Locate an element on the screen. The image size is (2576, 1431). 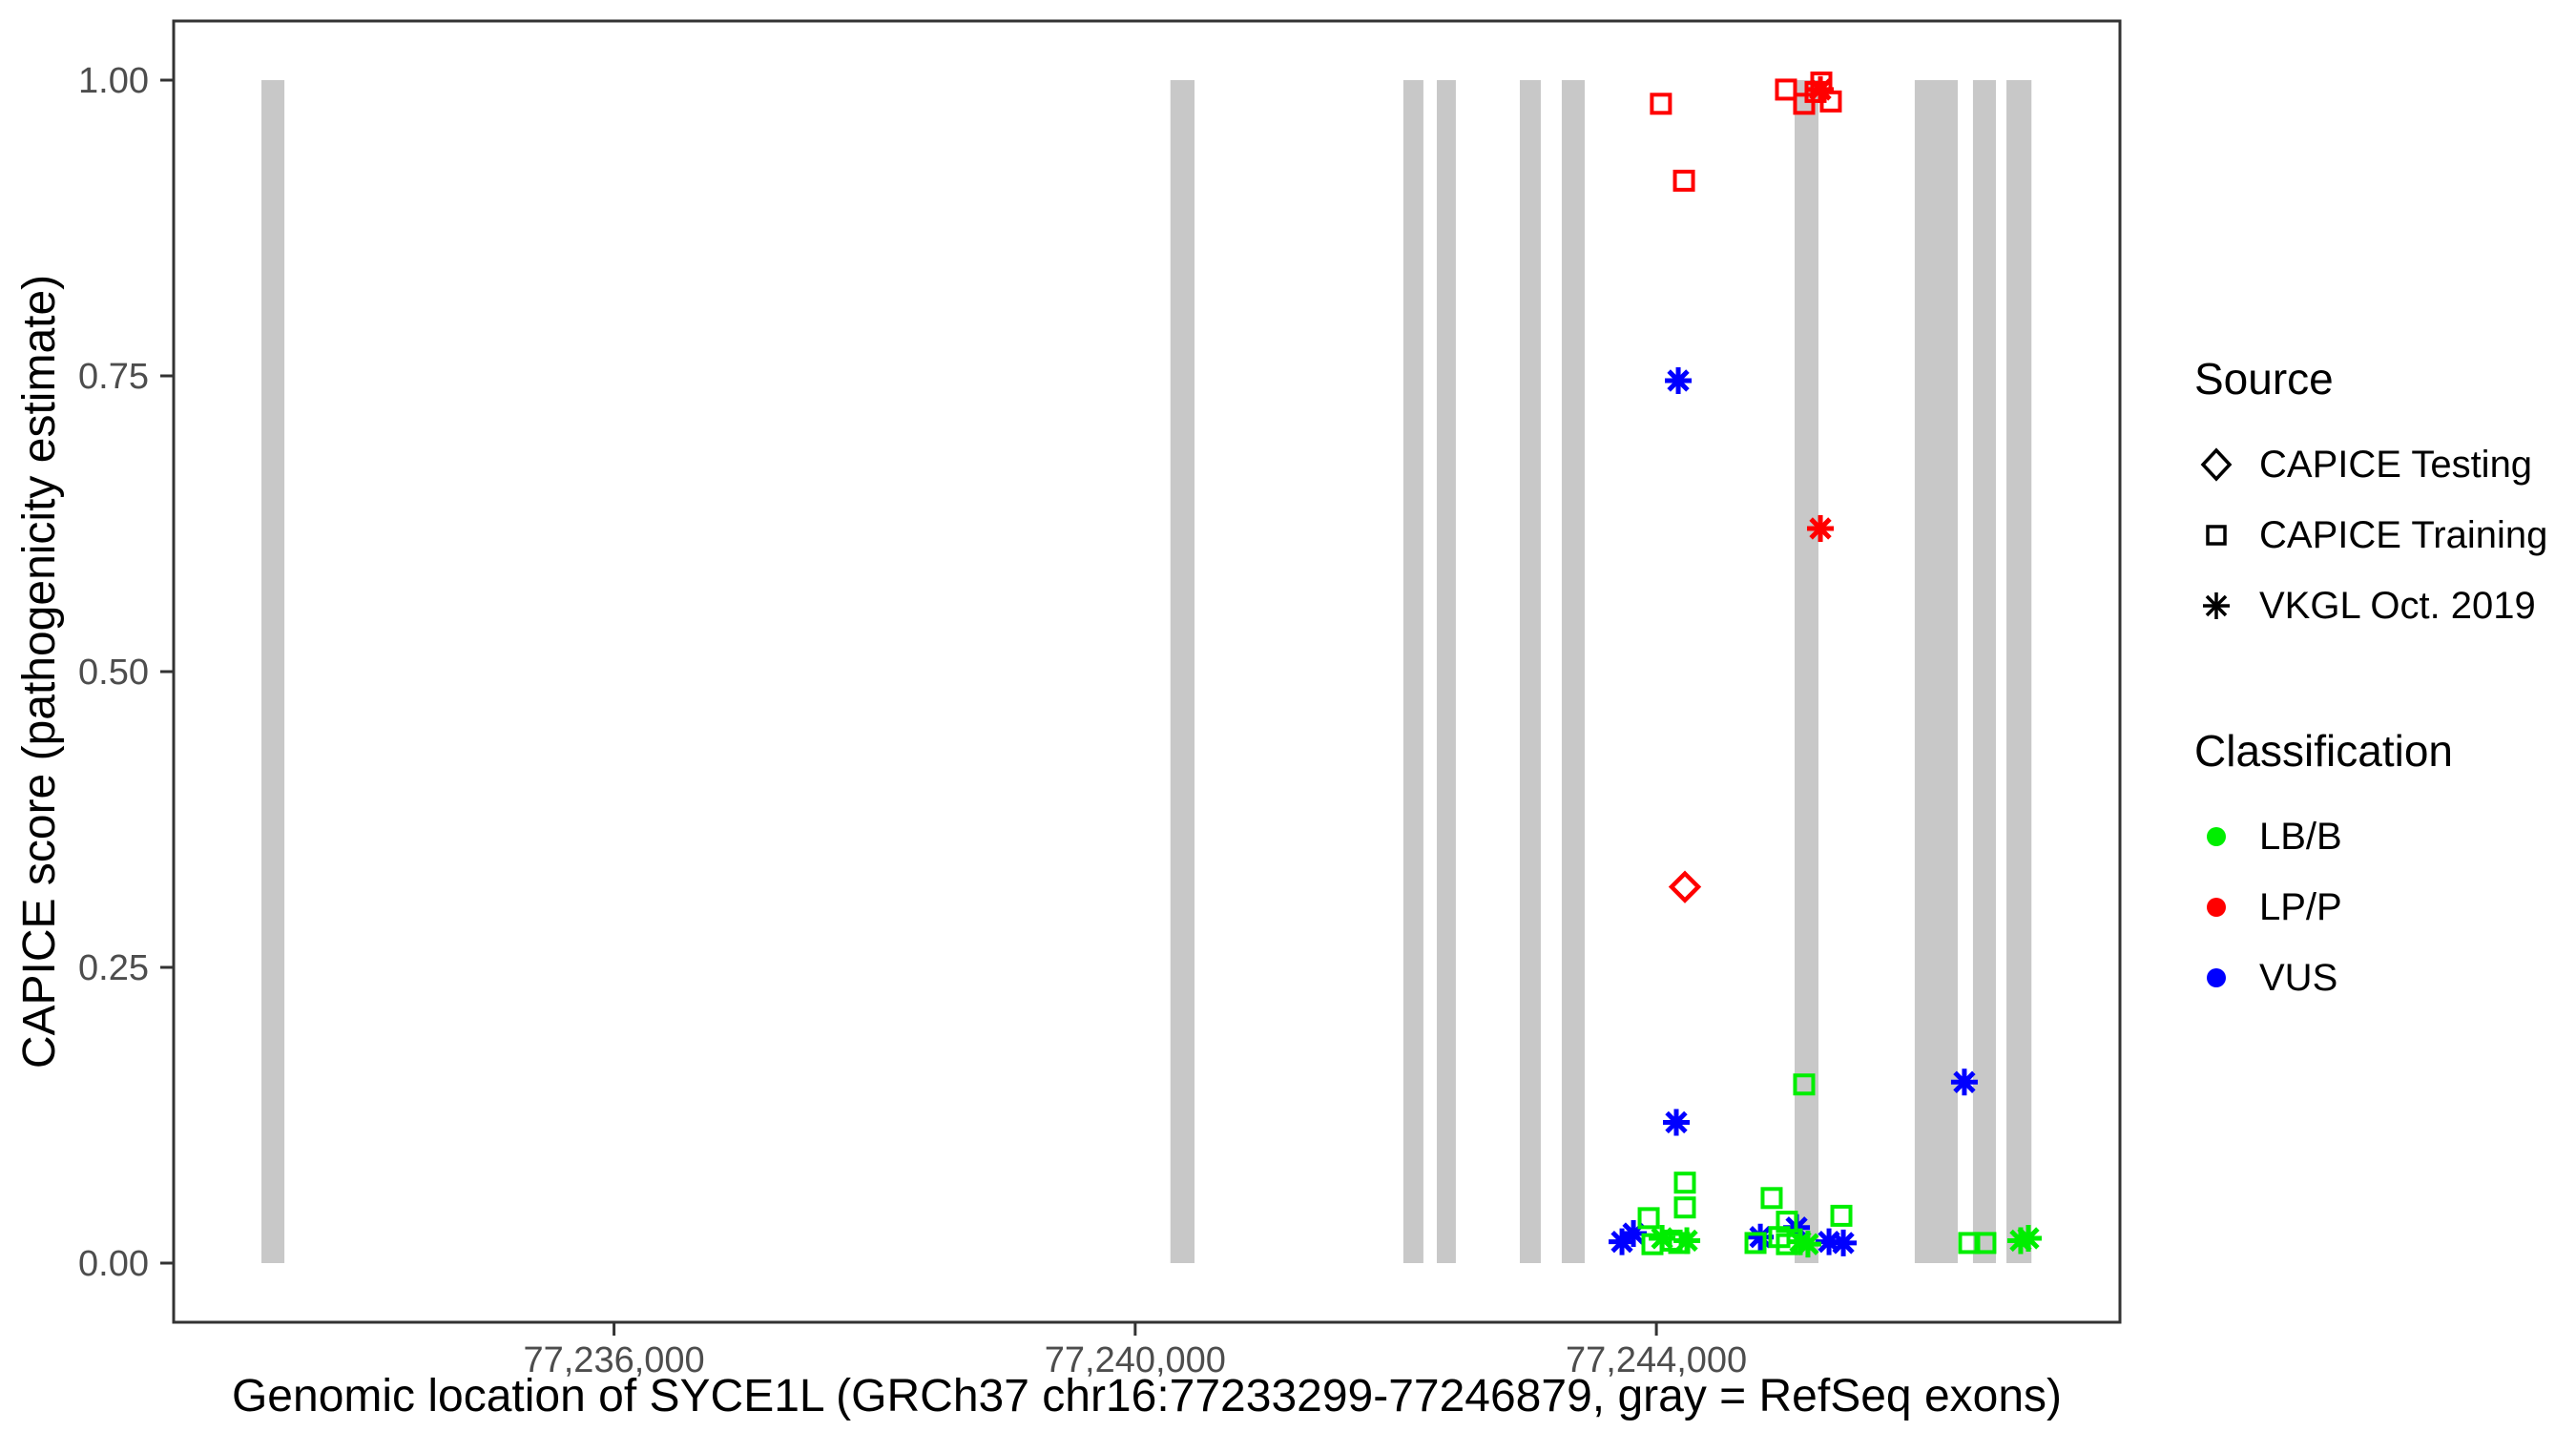
legend-label: VUS is located at coordinates (2298, 977).